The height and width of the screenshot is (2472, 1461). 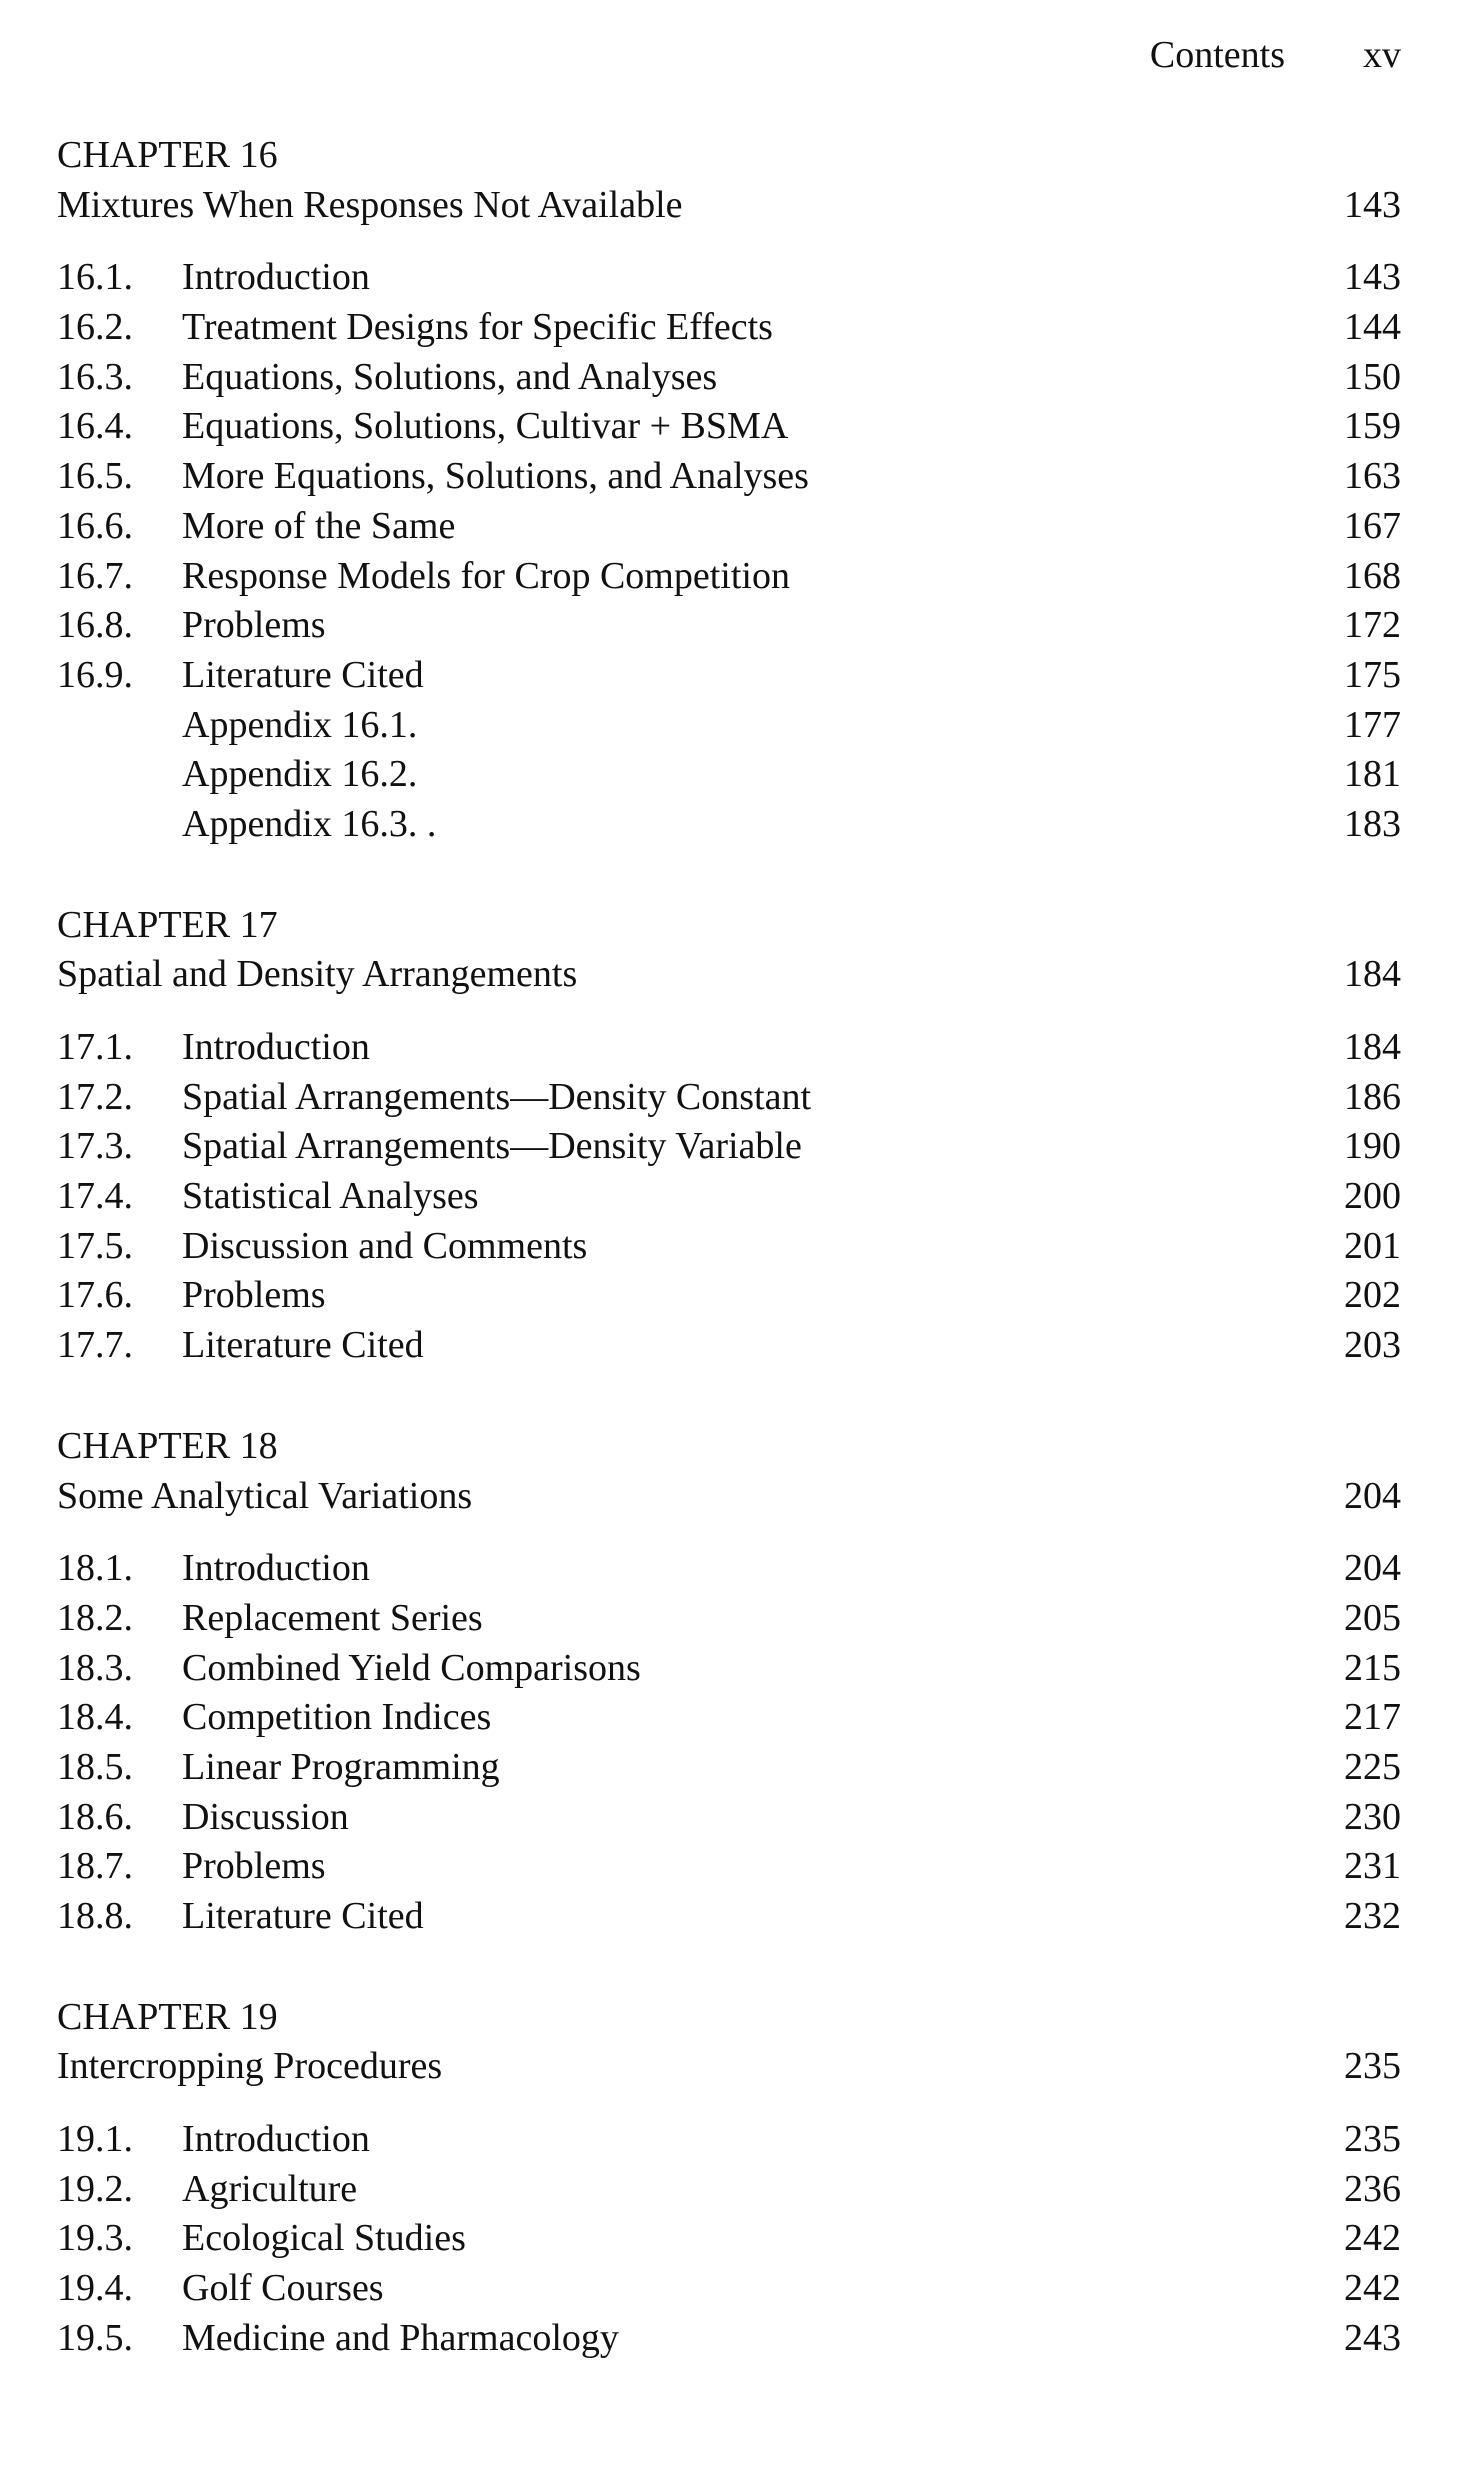 I want to click on toc-entry: 18.2. Replacement Series 205, so click(x=729, y=1619).